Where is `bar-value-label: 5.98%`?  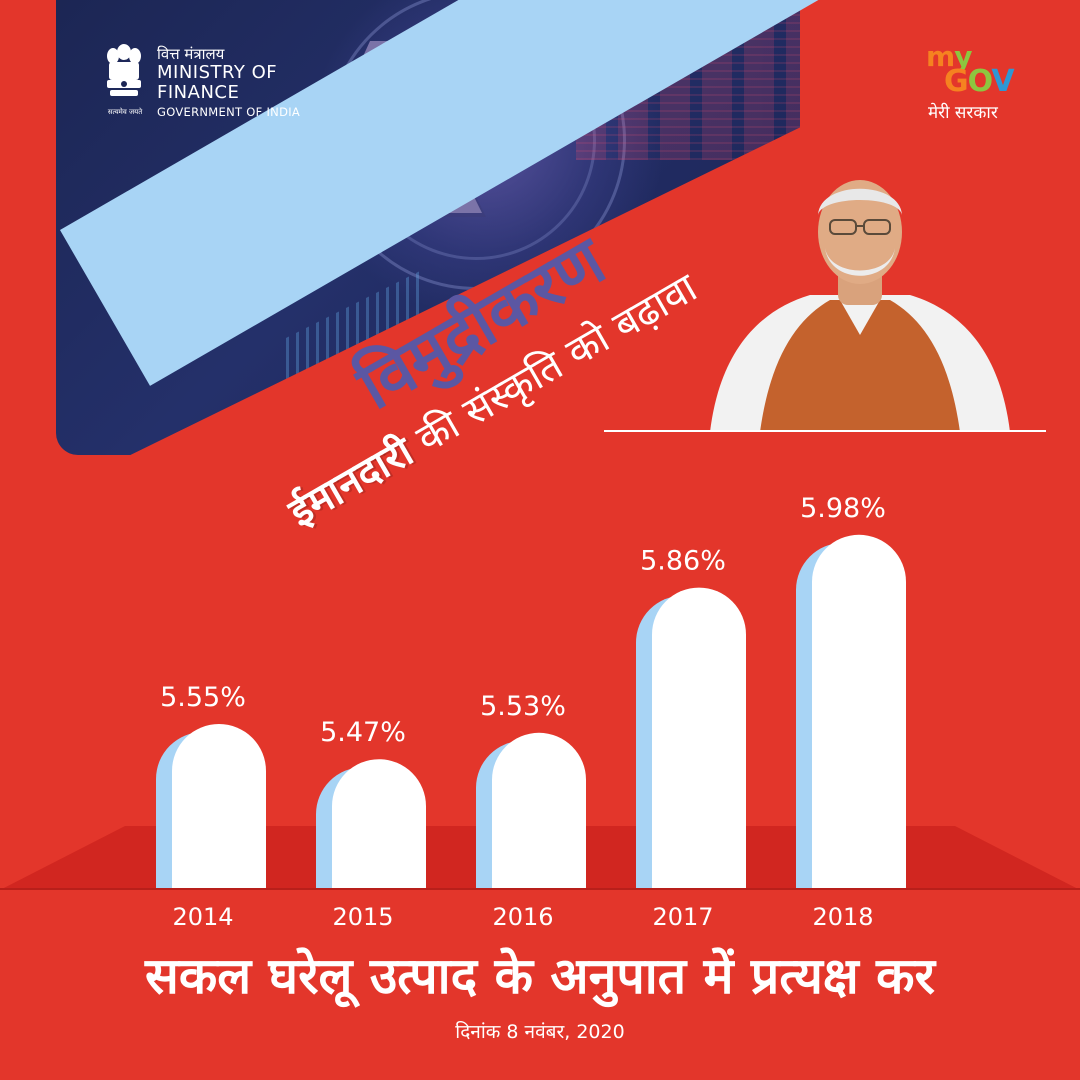 bar-value-label: 5.98% is located at coordinates (843, 508).